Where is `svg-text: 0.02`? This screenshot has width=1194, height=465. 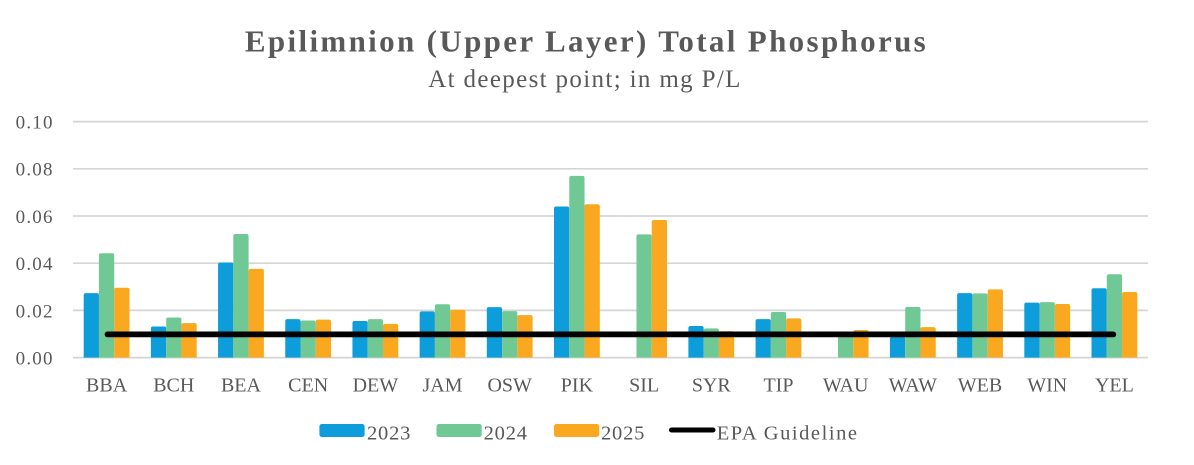 svg-text: 0.02 is located at coordinates (35, 311).